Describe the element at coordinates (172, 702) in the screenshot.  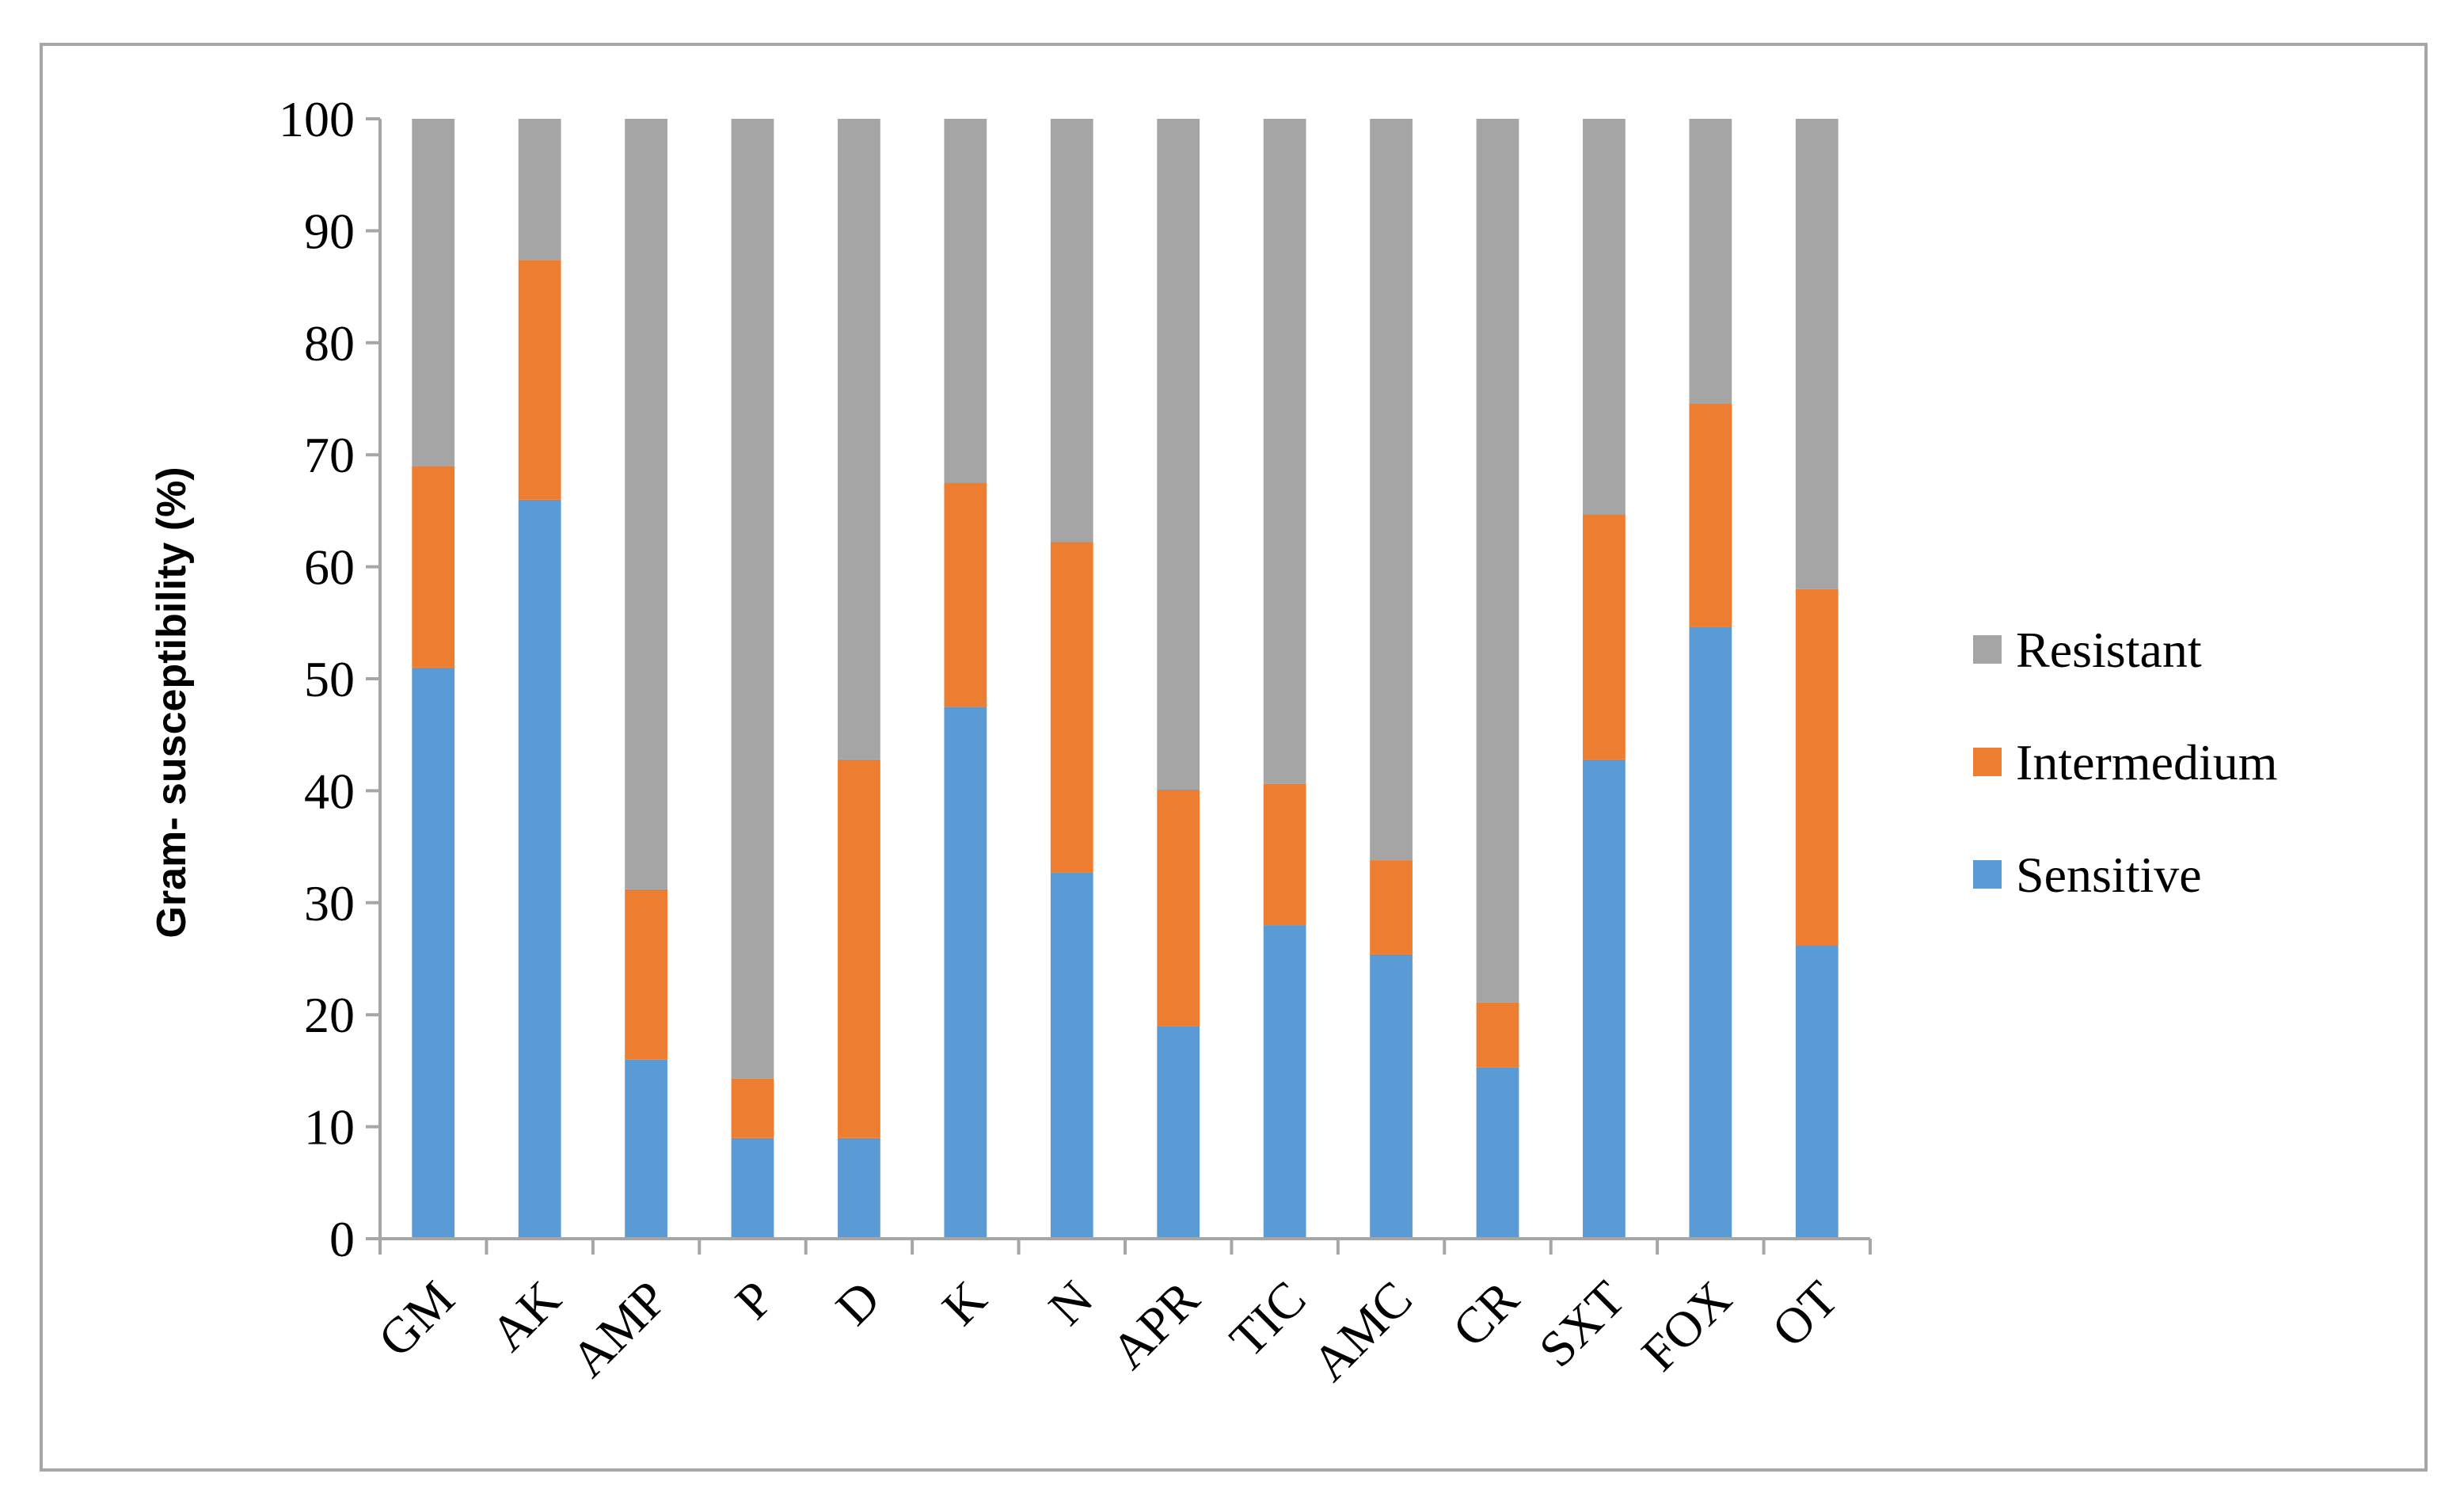
I see `y-axis-title: Gram- susceptibility (%)` at that location.